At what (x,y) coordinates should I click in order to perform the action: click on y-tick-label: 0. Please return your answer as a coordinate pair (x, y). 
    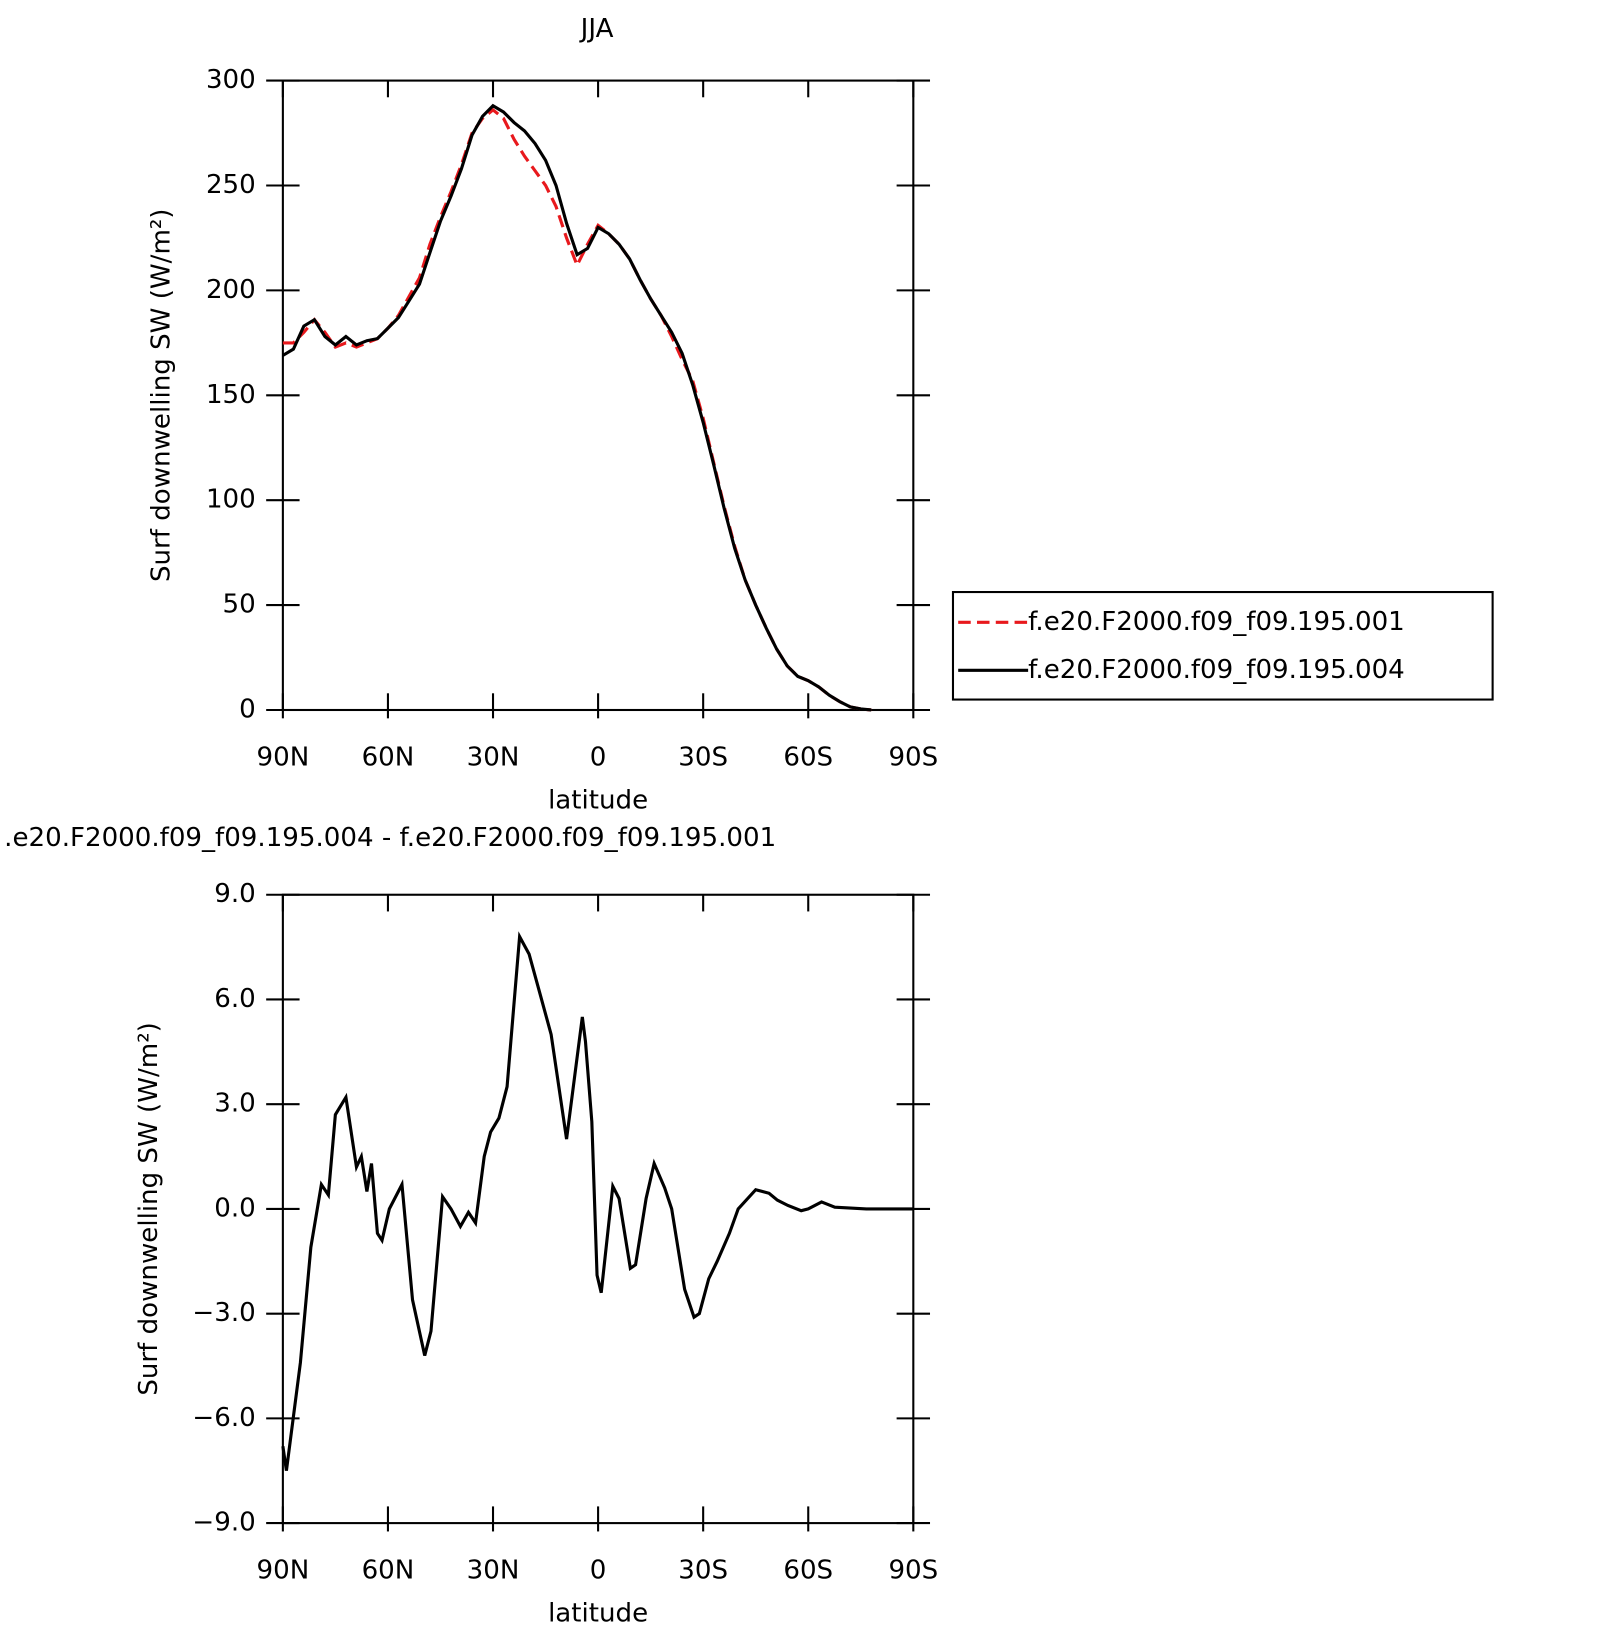
    Looking at the image, I should click on (247, 709).